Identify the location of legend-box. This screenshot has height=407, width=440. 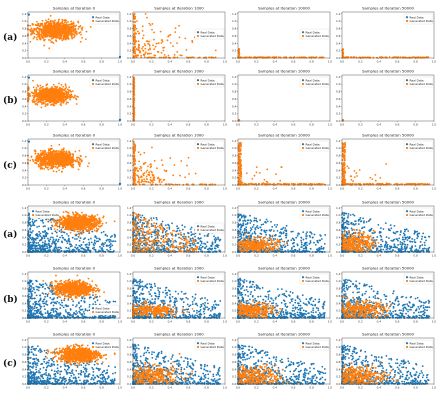
(418, 19).